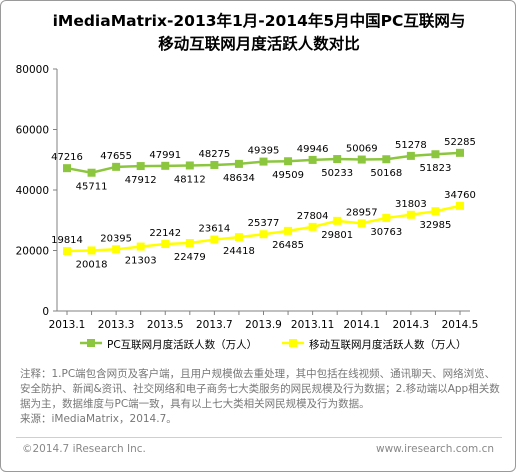 The image size is (518, 474). I want to click on x-tick-label: 2013.5, so click(165, 325).